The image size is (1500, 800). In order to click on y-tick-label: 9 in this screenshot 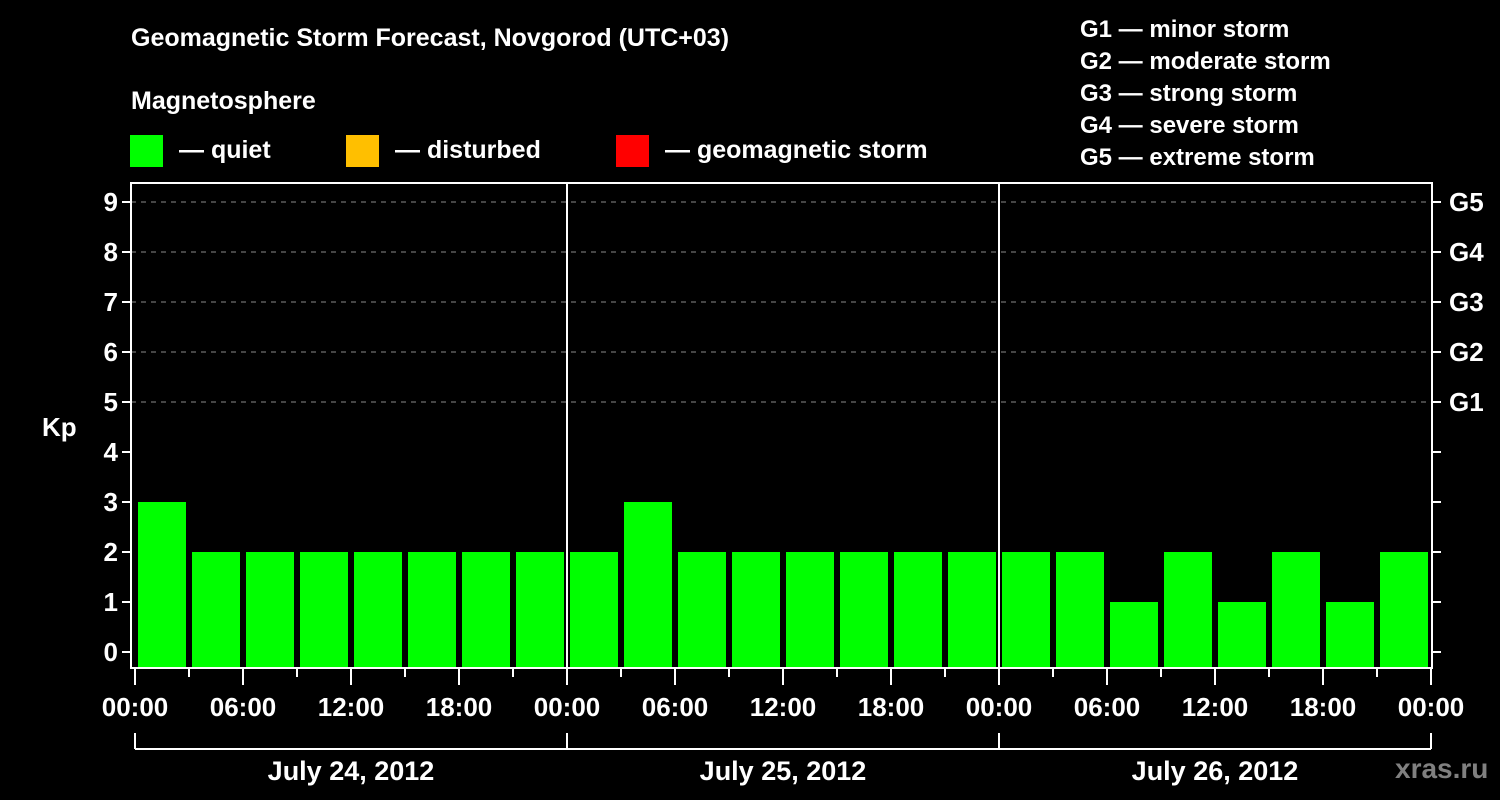, I will do `click(111, 202)`.